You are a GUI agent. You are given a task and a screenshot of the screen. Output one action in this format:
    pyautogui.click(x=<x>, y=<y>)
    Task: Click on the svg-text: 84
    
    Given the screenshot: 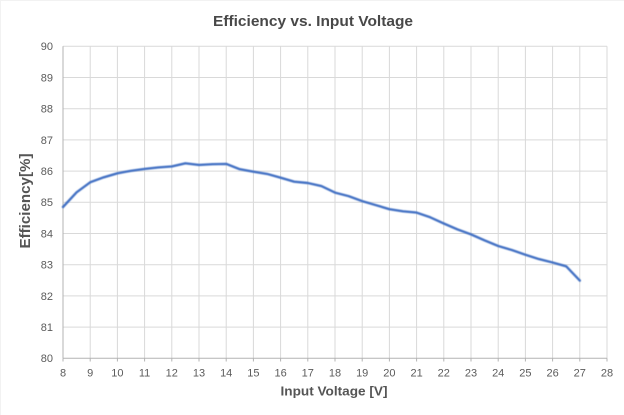 What is the action you would take?
    pyautogui.click(x=47, y=234)
    